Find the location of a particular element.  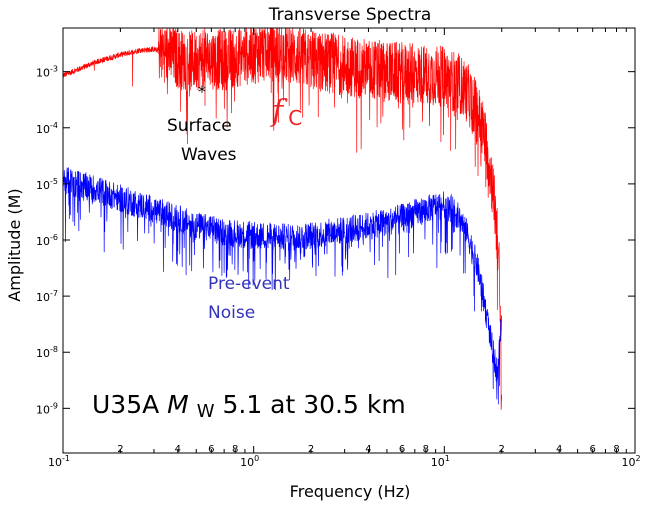

x-axis-label: Frequency (Hz) is located at coordinates (350, 491).